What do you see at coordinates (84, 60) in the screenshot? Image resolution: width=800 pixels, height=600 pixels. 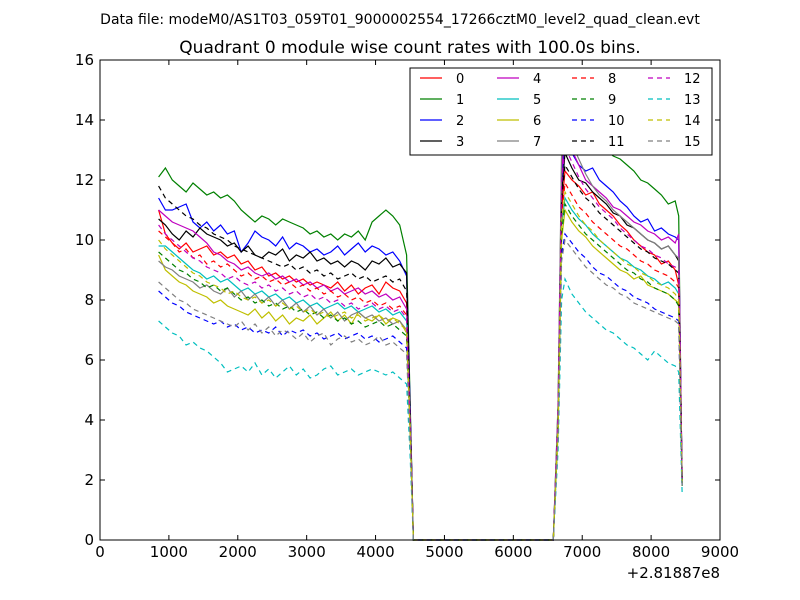 I see `y-tick-label: 16` at bounding box center [84, 60].